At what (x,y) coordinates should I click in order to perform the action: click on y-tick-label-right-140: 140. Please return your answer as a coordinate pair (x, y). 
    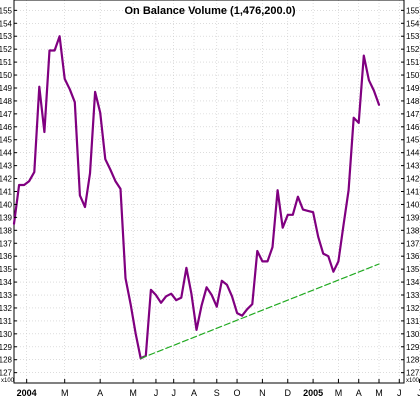
    Looking at the image, I should click on (413, 204).